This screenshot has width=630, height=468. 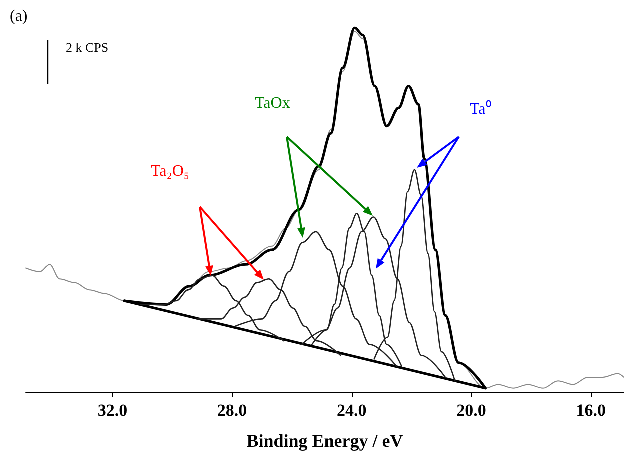 I want to click on x-tick-label: 32.0, so click(x=113, y=410).